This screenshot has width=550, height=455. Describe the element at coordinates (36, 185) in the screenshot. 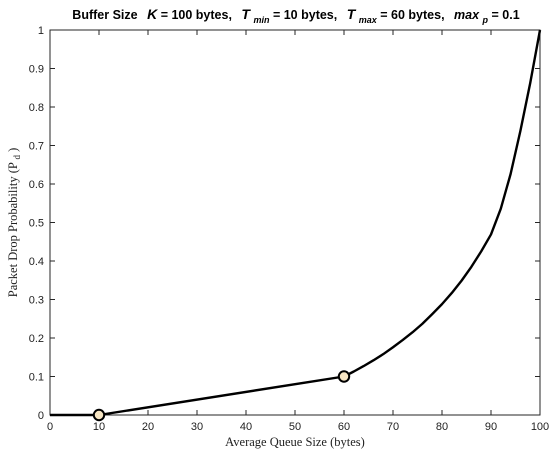

I see `y-tick-label: 0.6` at that location.